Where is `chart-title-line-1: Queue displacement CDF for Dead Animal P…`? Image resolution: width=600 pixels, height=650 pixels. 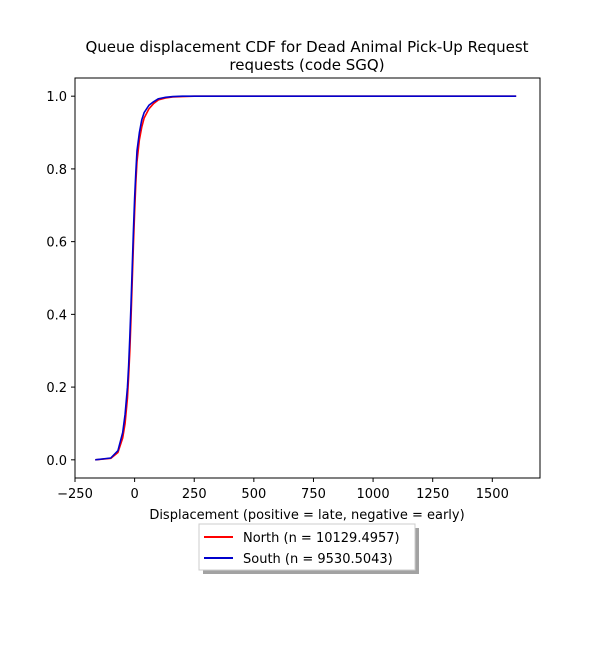
chart-title-line-1: Queue displacement CDF for Dead Animal P… is located at coordinates (306, 47).